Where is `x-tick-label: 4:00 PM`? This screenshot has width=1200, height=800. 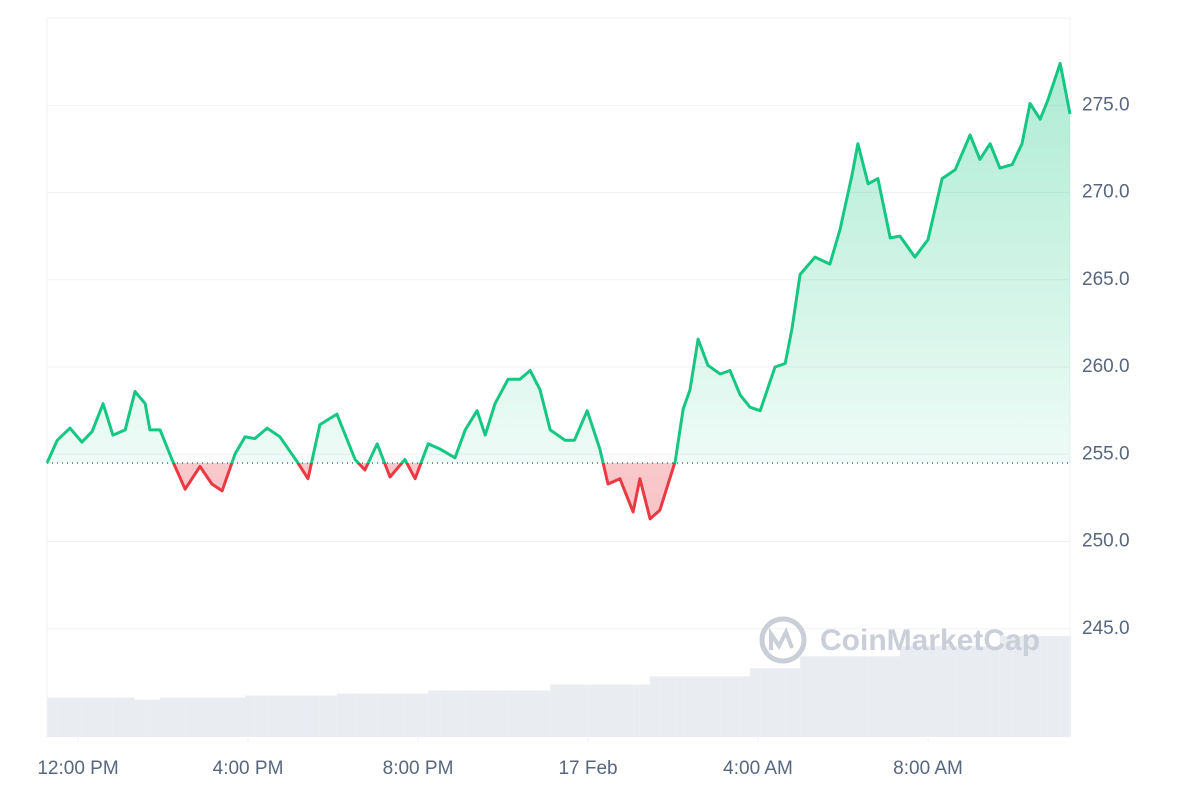 x-tick-label: 4:00 PM is located at coordinates (248, 768).